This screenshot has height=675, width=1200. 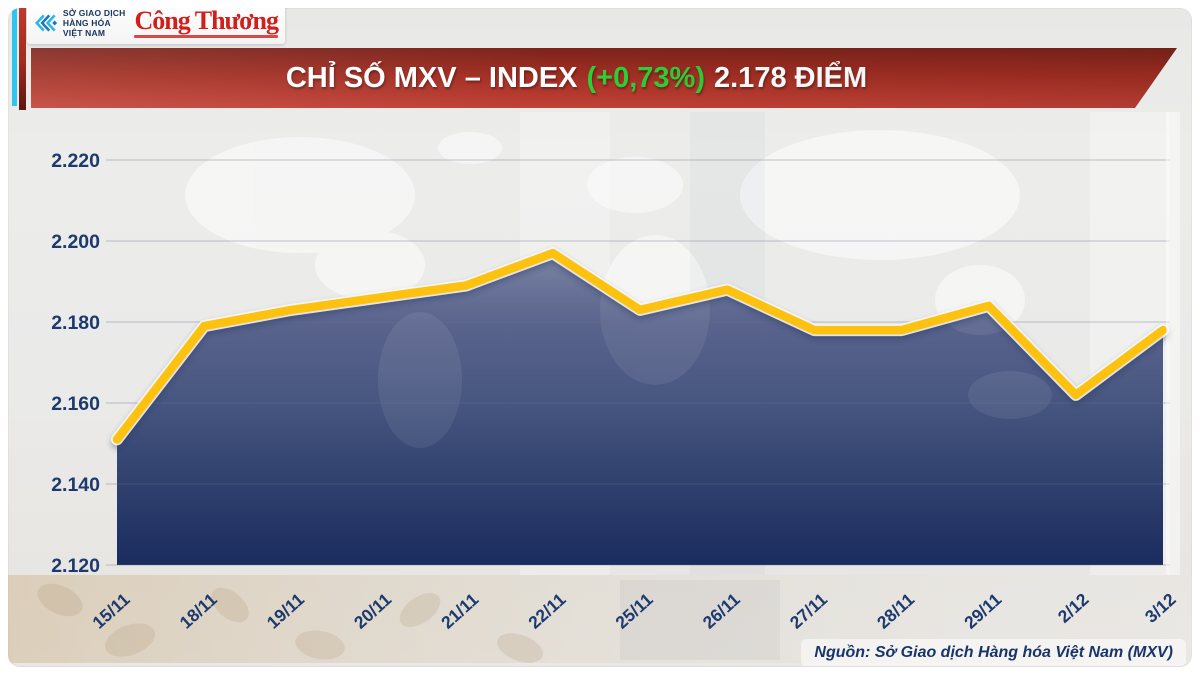 What do you see at coordinates (791, 77) in the screenshot?
I see `chart-title-value: 2.178 ĐIỂM` at bounding box center [791, 77].